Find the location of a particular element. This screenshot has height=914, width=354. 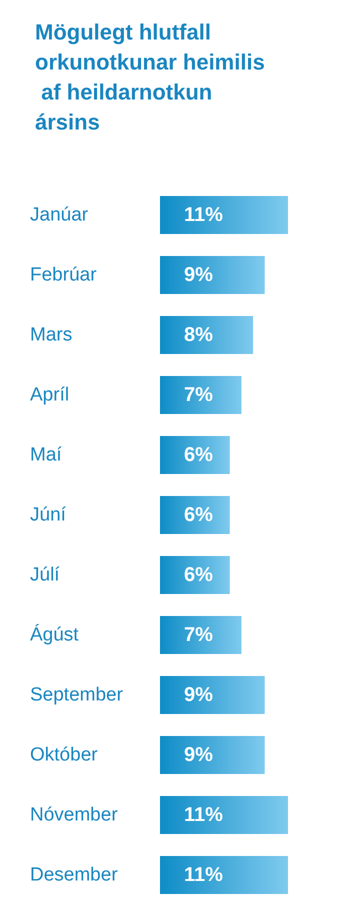

chart-title: Mögulegt hlutfall orkunotkunar heimilis af heildarnotkun ársins is located at coordinates (150, 77).